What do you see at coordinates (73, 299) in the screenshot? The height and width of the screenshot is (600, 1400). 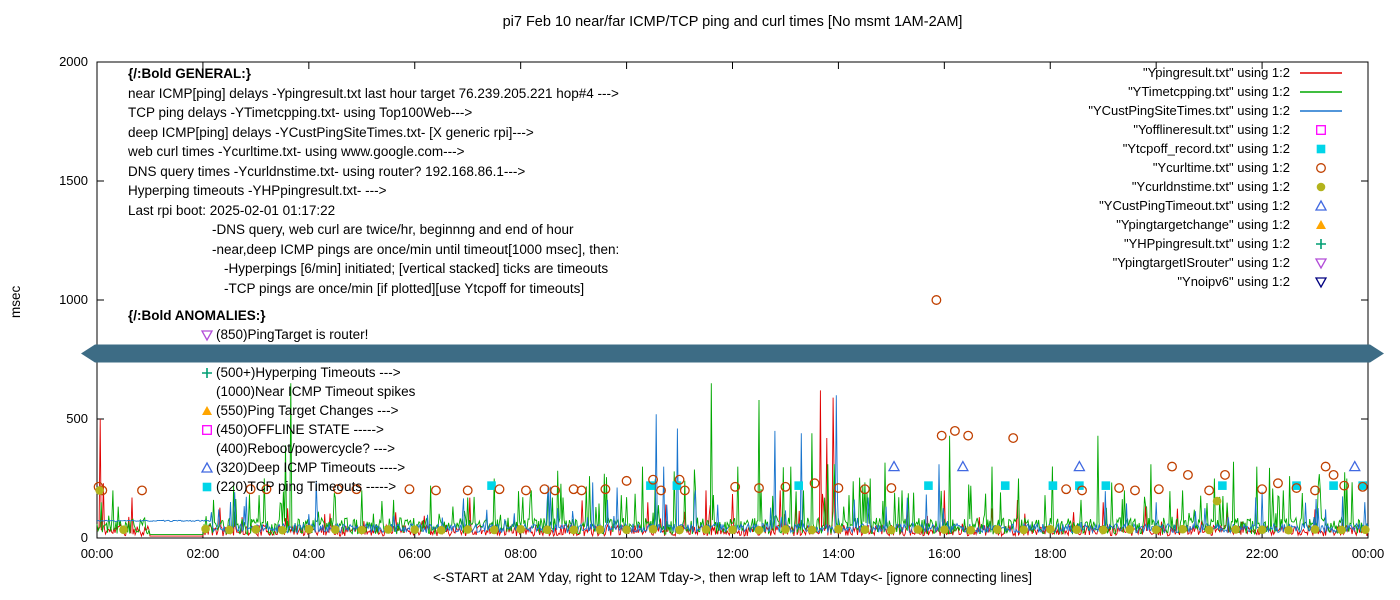 I see `y-tick-label: 1000` at bounding box center [73, 299].